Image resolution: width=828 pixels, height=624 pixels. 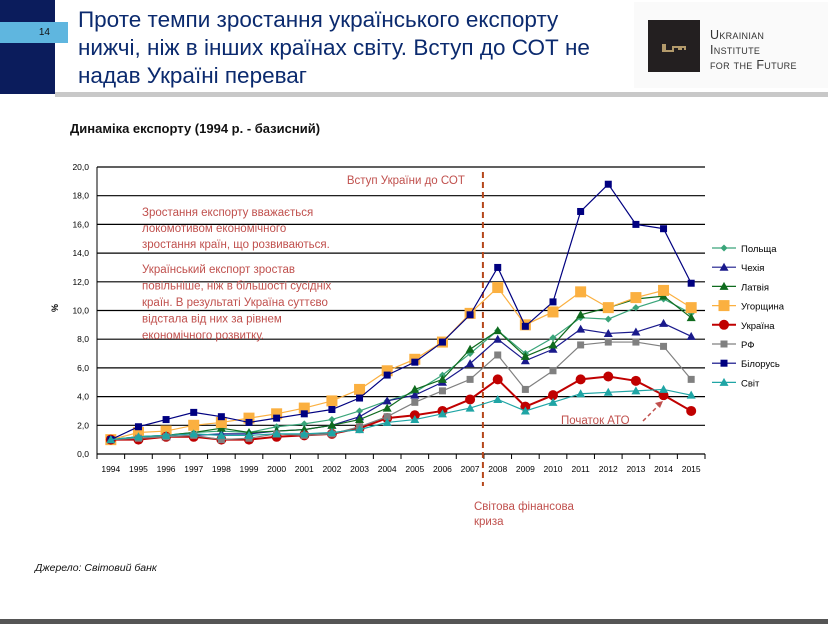 What do you see at coordinates (525, 469) in the screenshot?
I see `x-tick-label: 2009` at bounding box center [525, 469].